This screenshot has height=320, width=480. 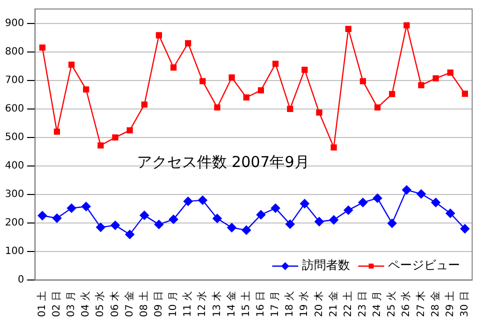 I want to click on x-tick-label: 30 日, so click(x=465, y=304).